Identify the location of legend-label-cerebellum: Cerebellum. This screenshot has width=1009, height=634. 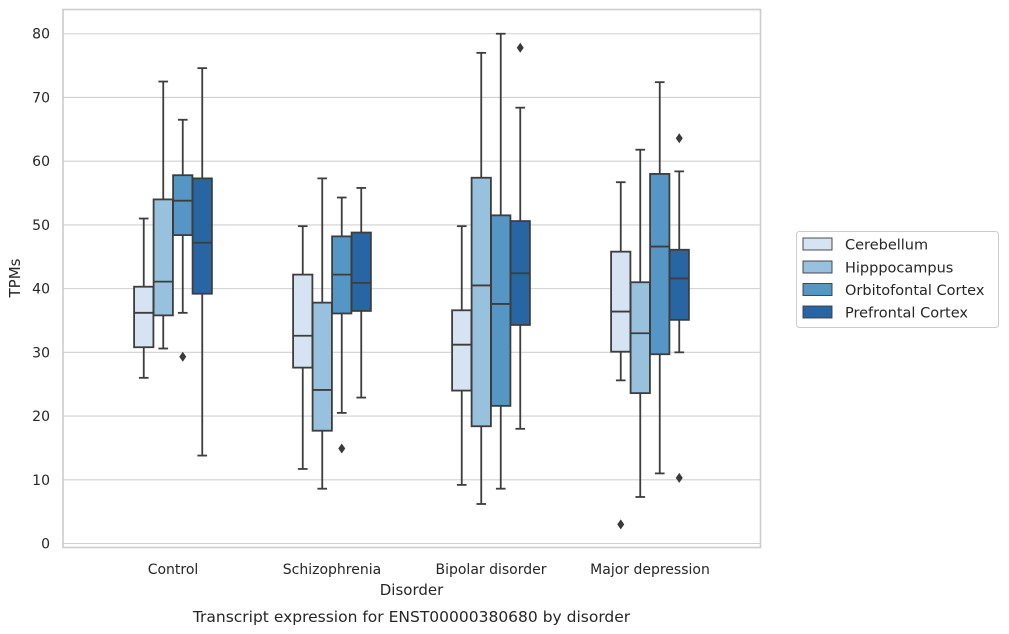
(886, 246).